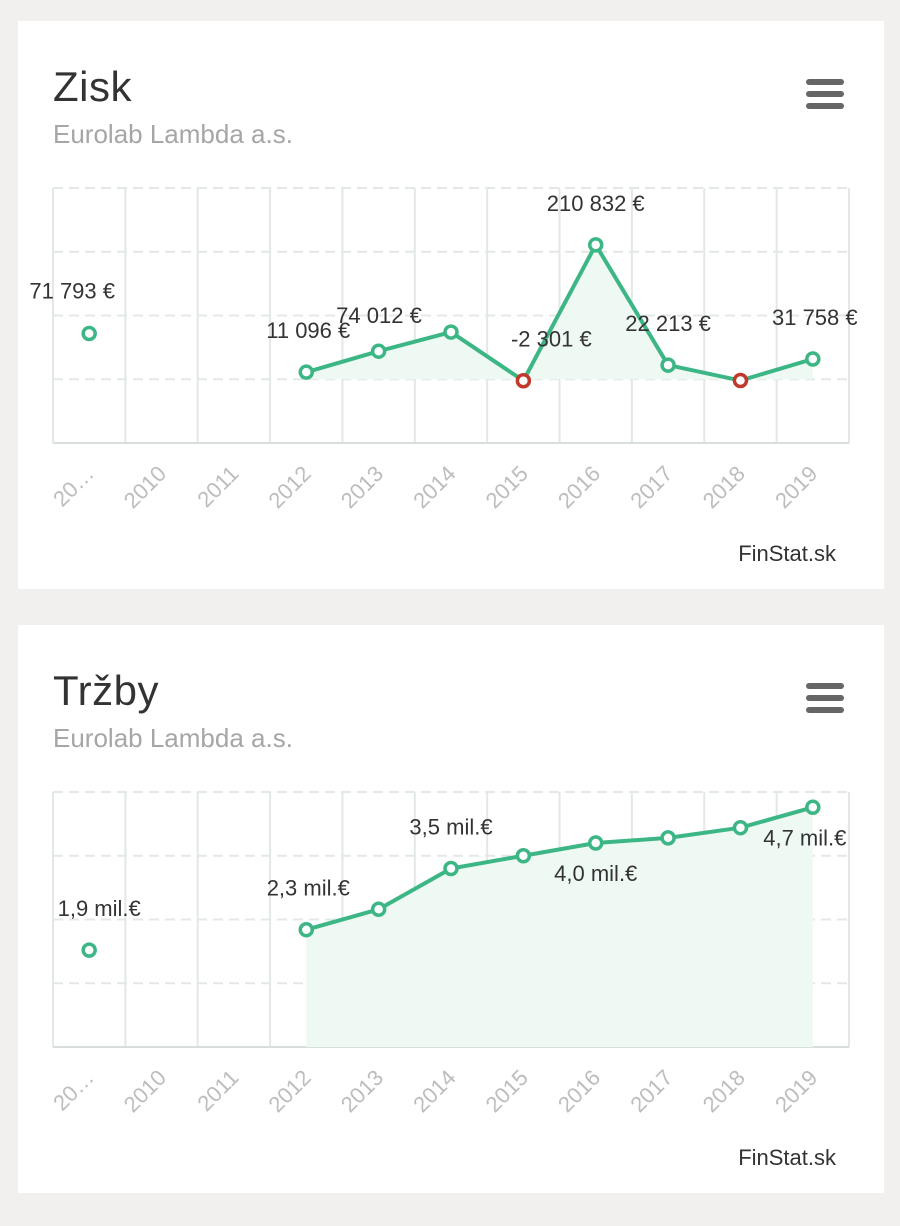 The width and height of the screenshot is (900, 1226). What do you see at coordinates (99, 908) in the screenshot?
I see `data-label: 1,9 mil.€` at bounding box center [99, 908].